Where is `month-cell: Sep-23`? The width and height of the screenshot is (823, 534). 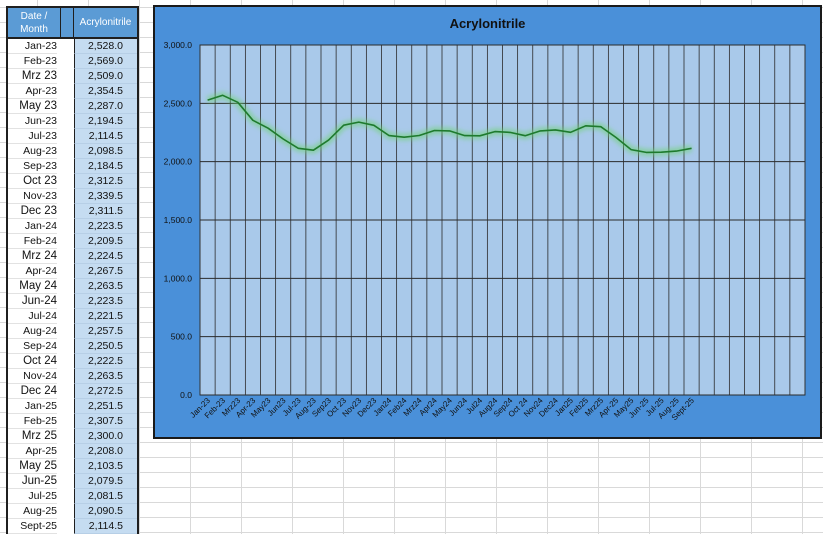
month-cell: Sep-23 is located at coordinates (32, 166).